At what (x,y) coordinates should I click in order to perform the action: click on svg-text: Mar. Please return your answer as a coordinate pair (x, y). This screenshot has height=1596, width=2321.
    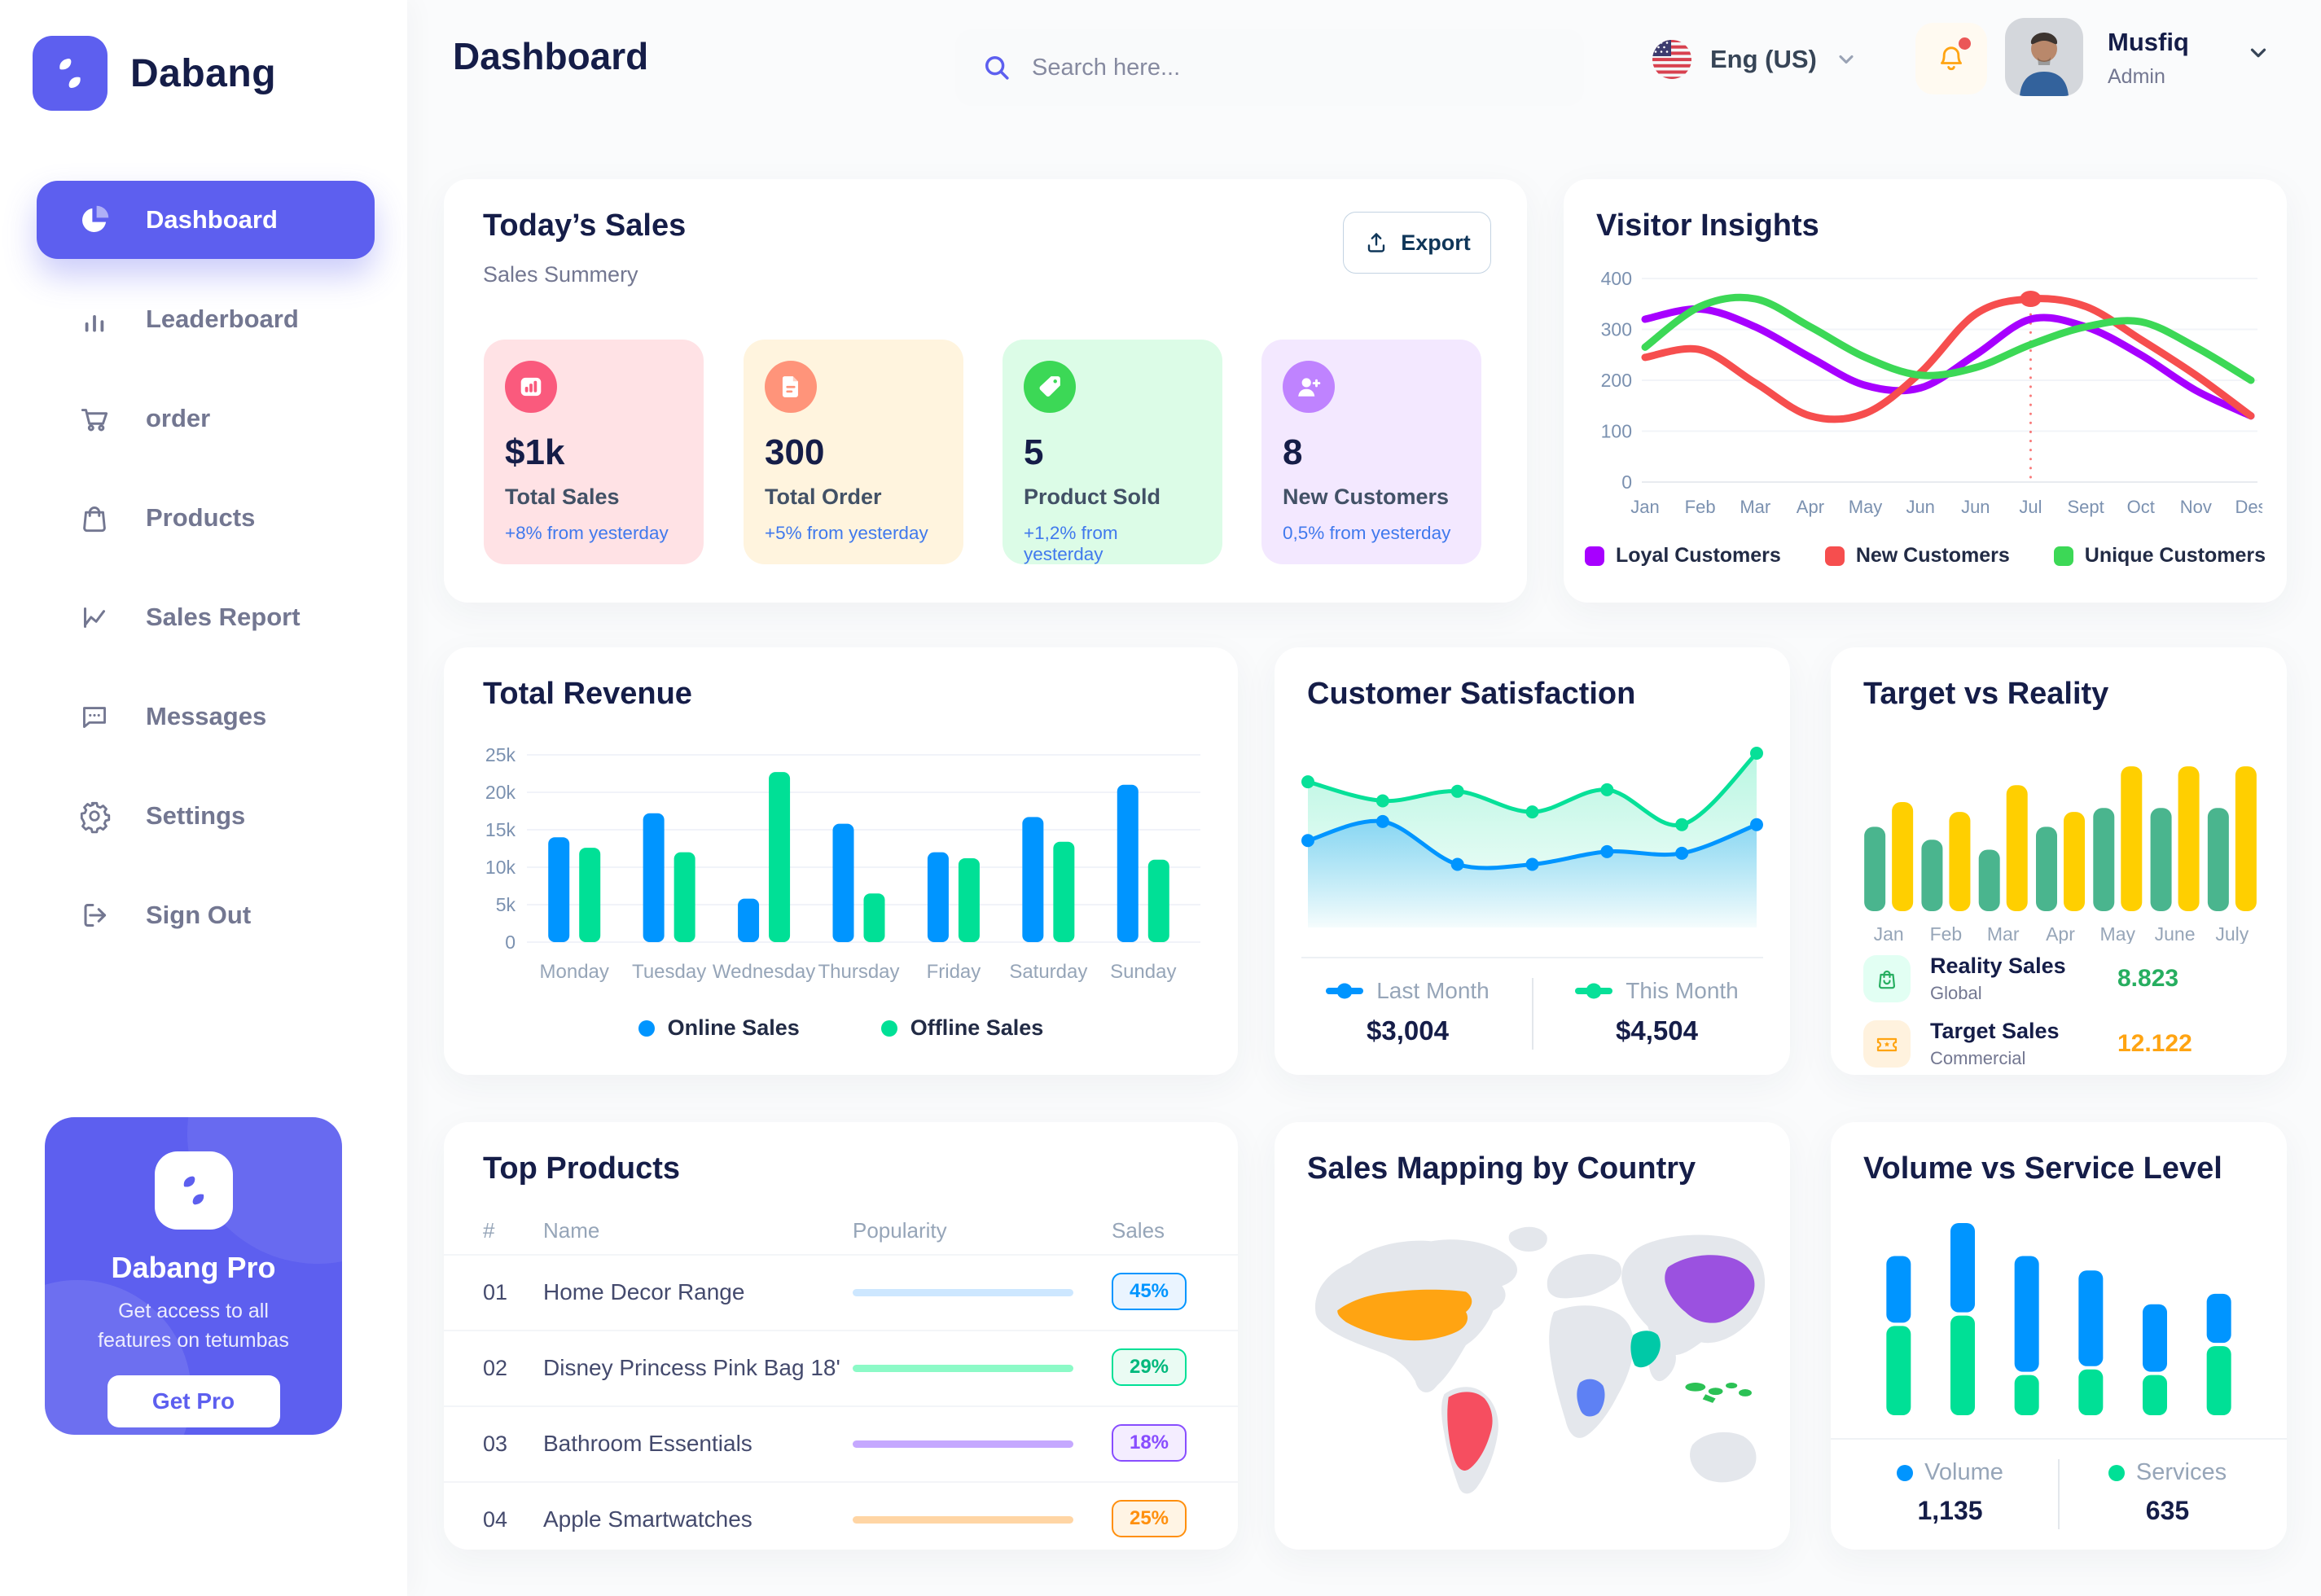
    Looking at the image, I should click on (2003, 933).